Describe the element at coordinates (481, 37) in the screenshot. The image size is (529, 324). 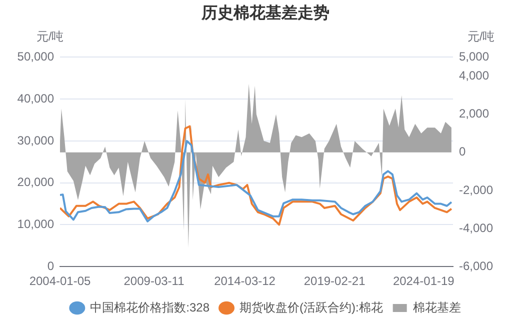
I see `y2-axis-title: 元/吨` at that location.